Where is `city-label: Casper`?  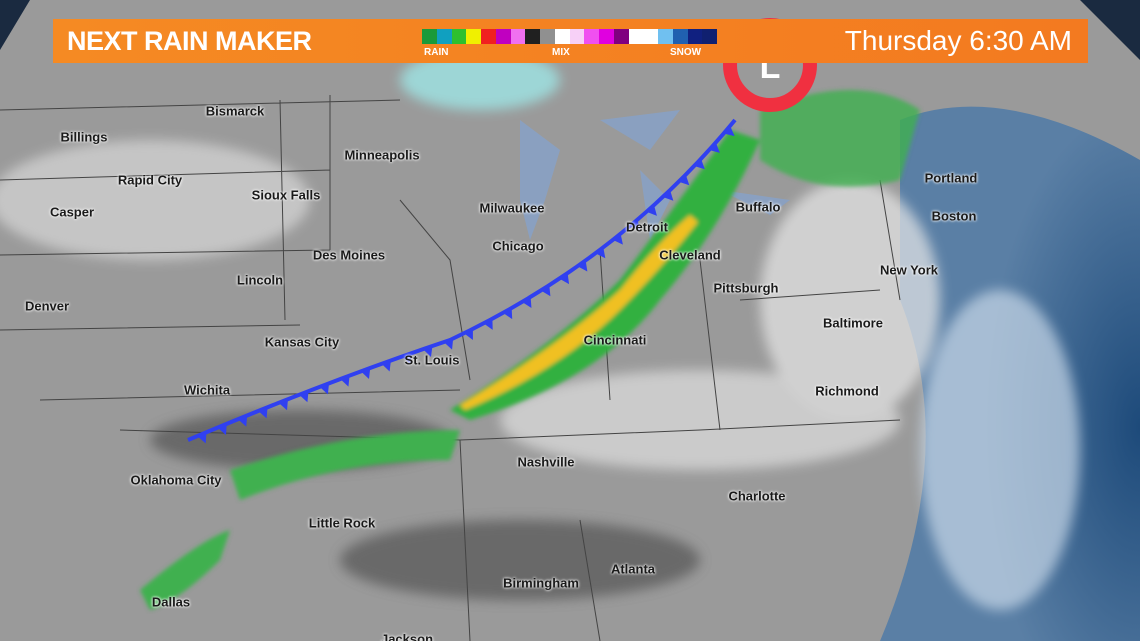 city-label: Casper is located at coordinates (72, 212).